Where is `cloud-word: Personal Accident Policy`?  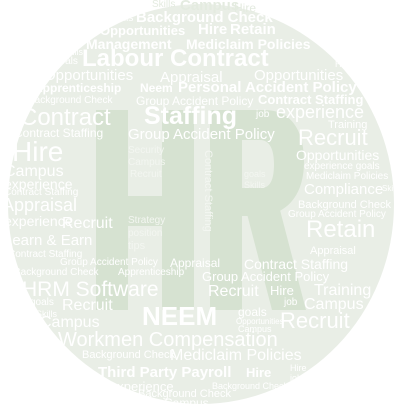
cloud-word: Personal Accident Policy is located at coordinates (267, 87).